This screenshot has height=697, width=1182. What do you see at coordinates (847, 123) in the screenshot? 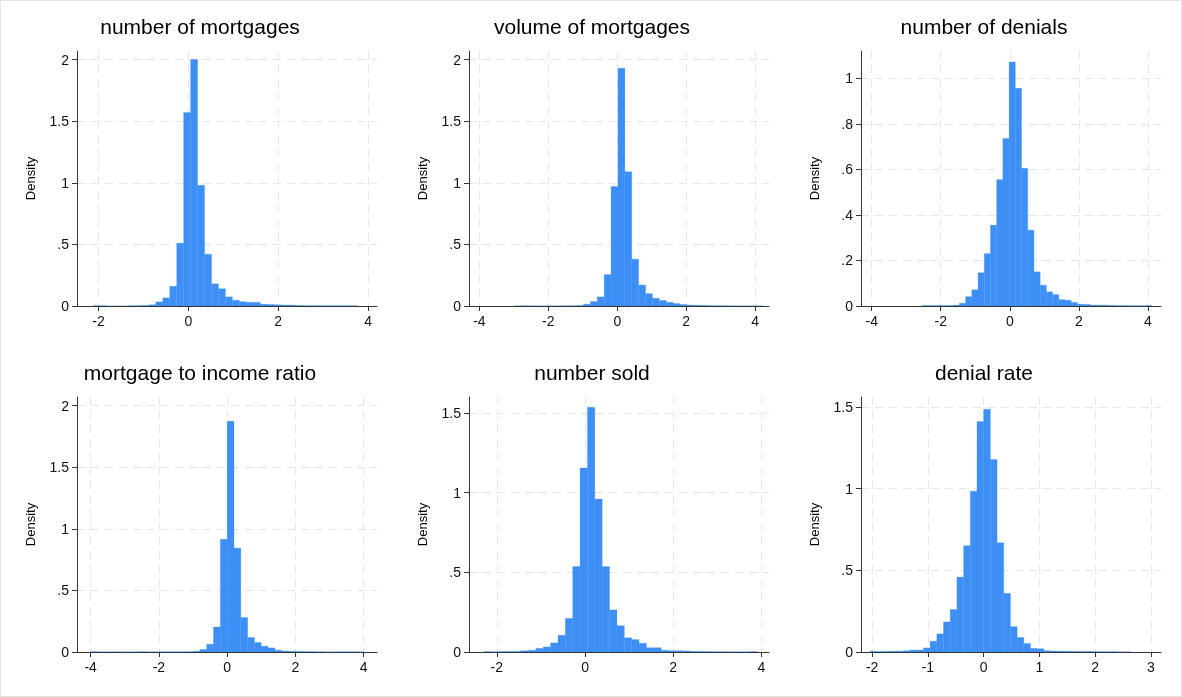
I see `y-tick-label: .8` at bounding box center [847, 123].